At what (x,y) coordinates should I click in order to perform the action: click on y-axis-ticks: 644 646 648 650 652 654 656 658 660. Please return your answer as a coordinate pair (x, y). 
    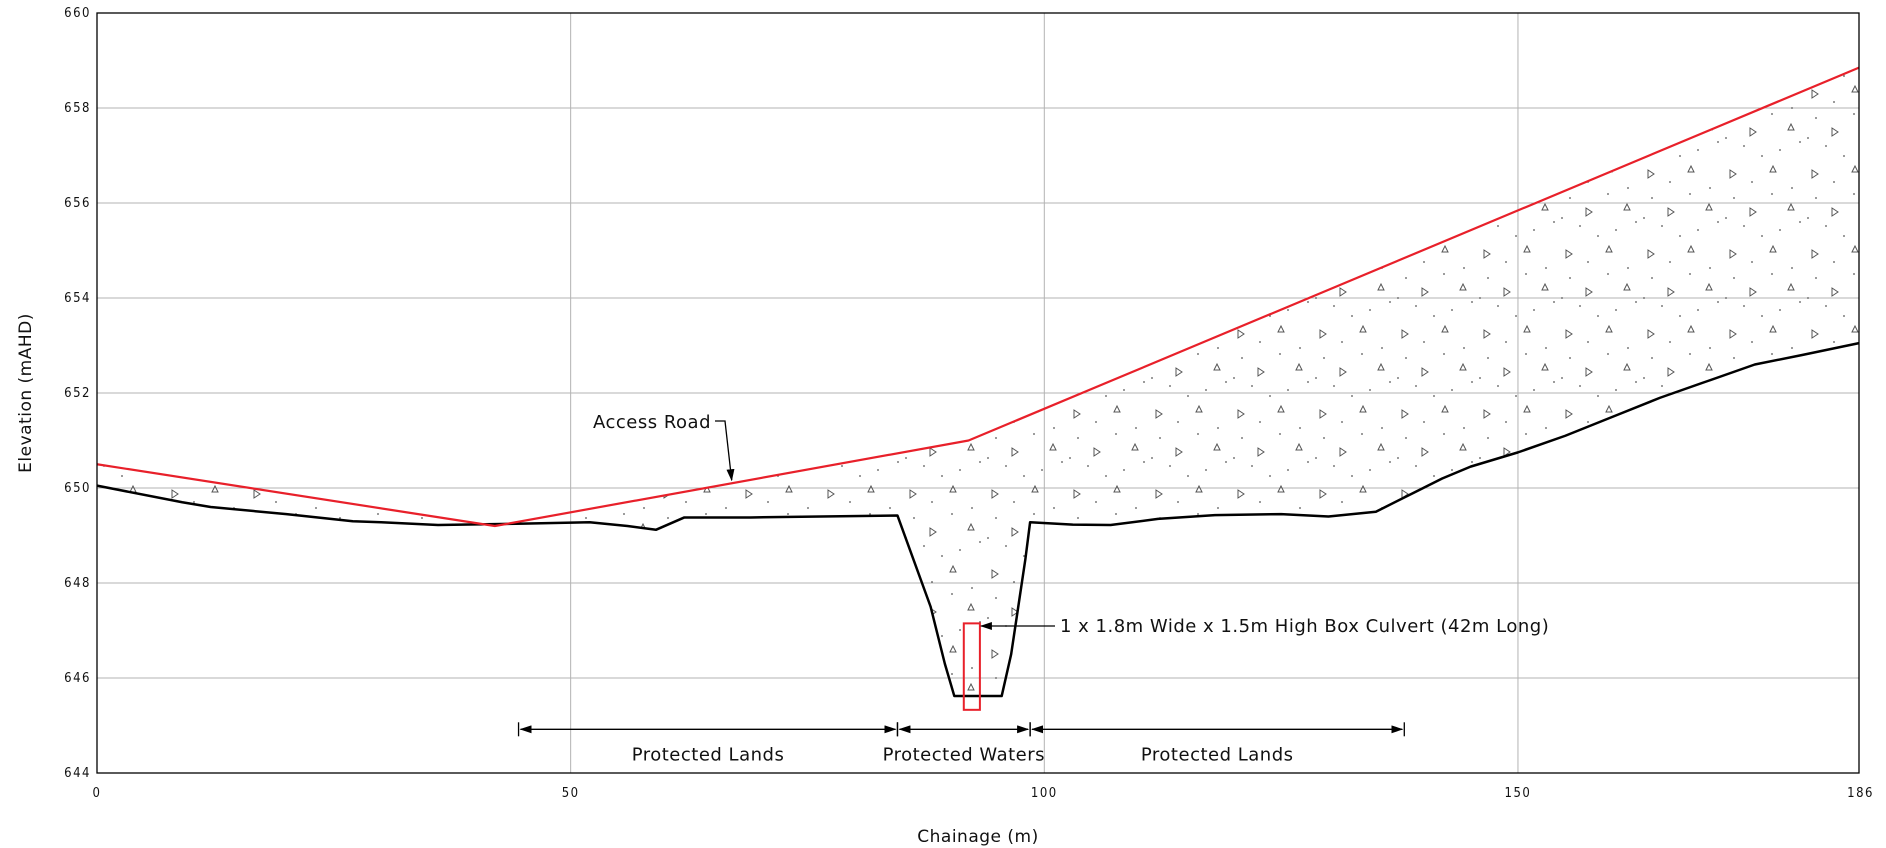
    Looking at the image, I should click on (77, 393).